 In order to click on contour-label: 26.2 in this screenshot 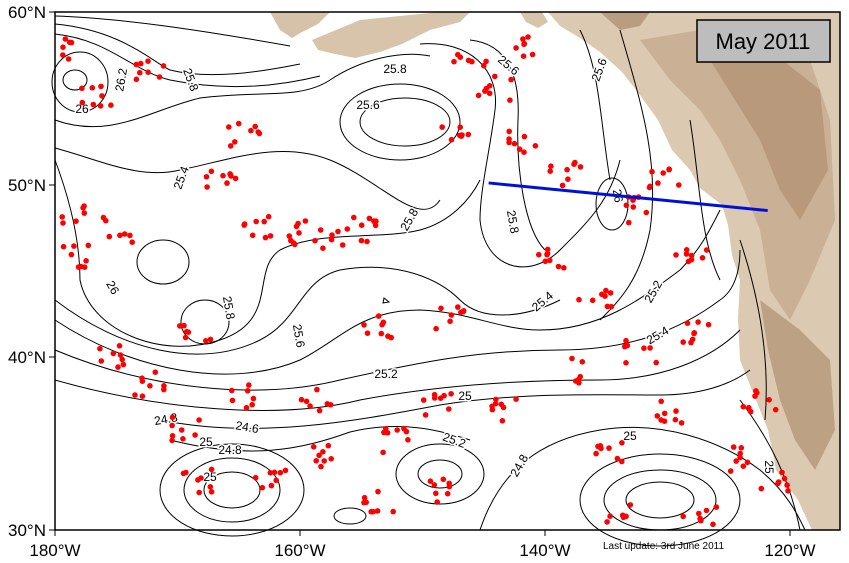, I will do `click(121, 80)`.